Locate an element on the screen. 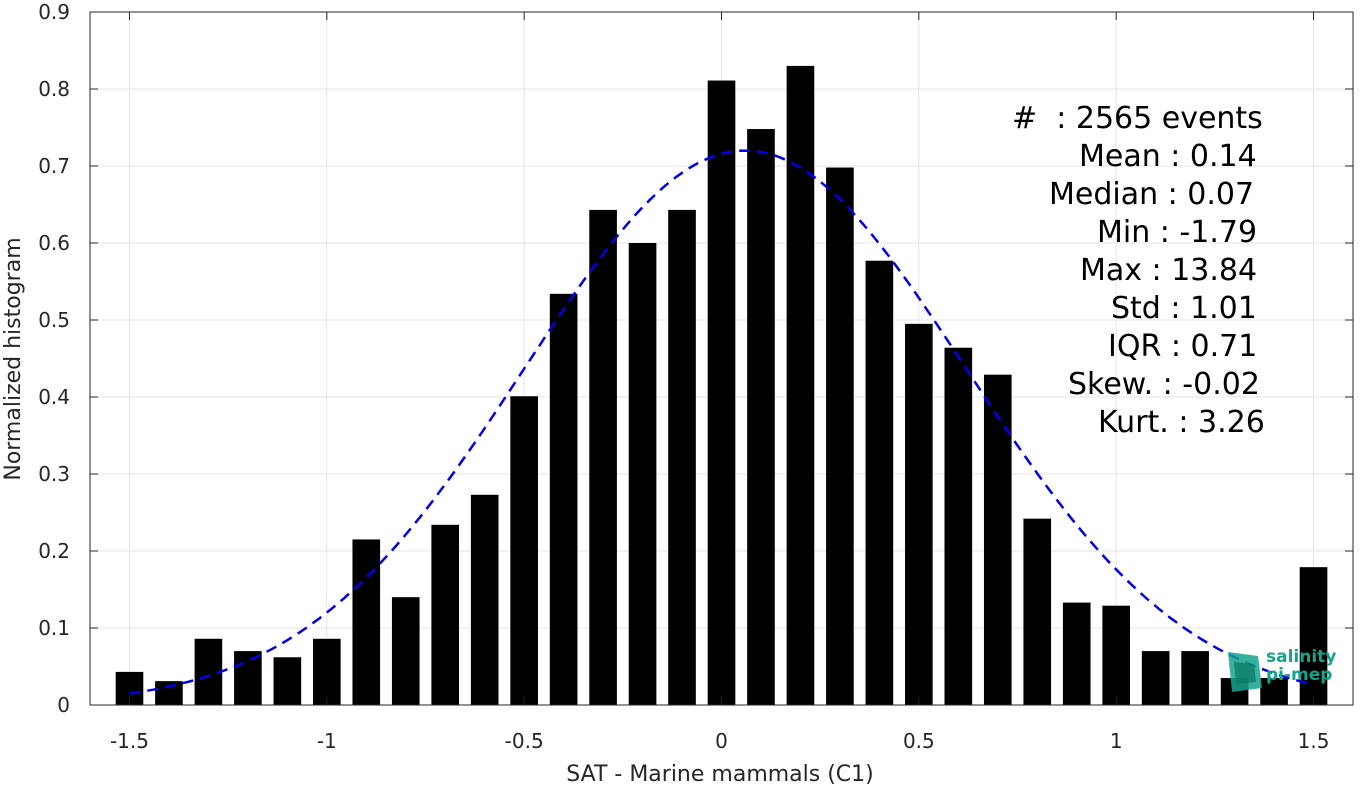 The width and height of the screenshot is (1367, 785). stat-iqr: IQR : 0.71 is located at coordinates (1183, 346).